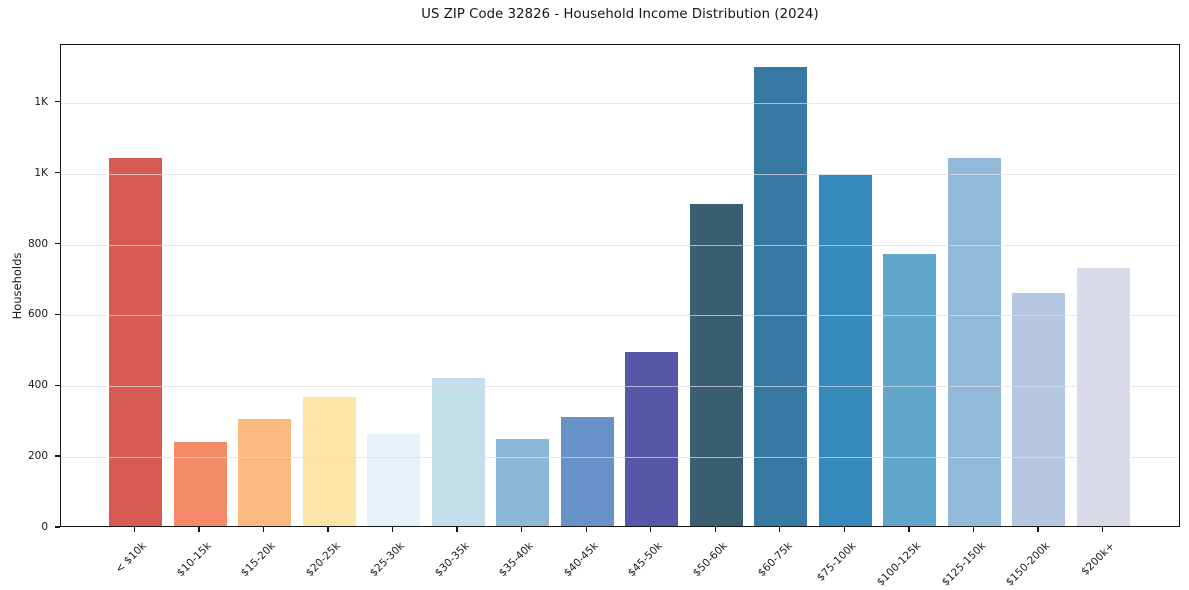 This screenshot has height=590, width=1189. What do you see at coordinates (775, 560) in the screenshot?
I see `x-tick-label: $60-75k` at bounding box center [775, 560].